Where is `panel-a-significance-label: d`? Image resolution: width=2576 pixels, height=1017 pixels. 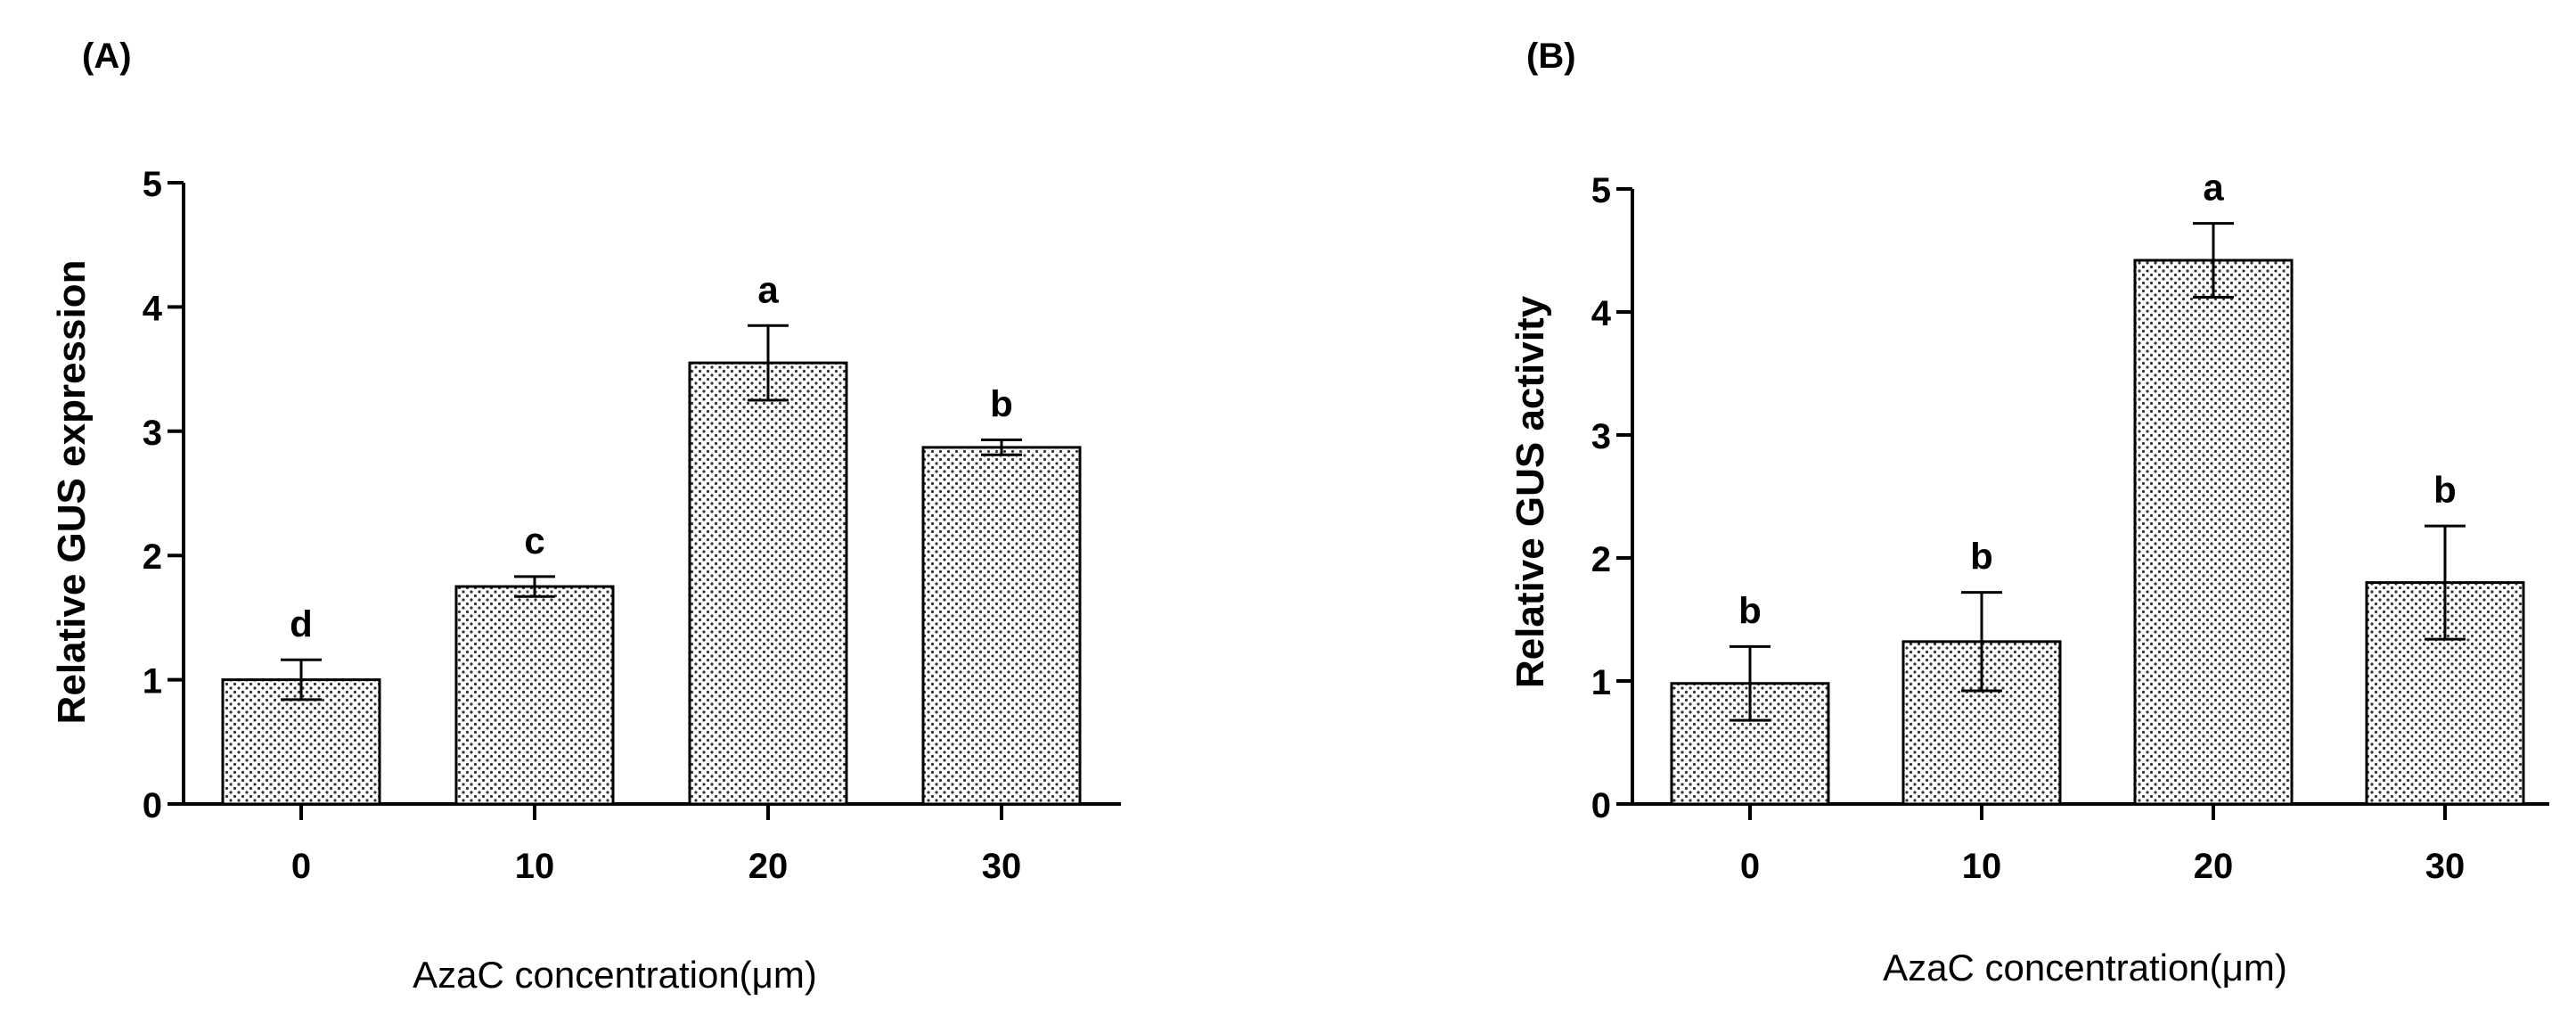 panel-a-significance-label: d is located at coordinates (301, 623).